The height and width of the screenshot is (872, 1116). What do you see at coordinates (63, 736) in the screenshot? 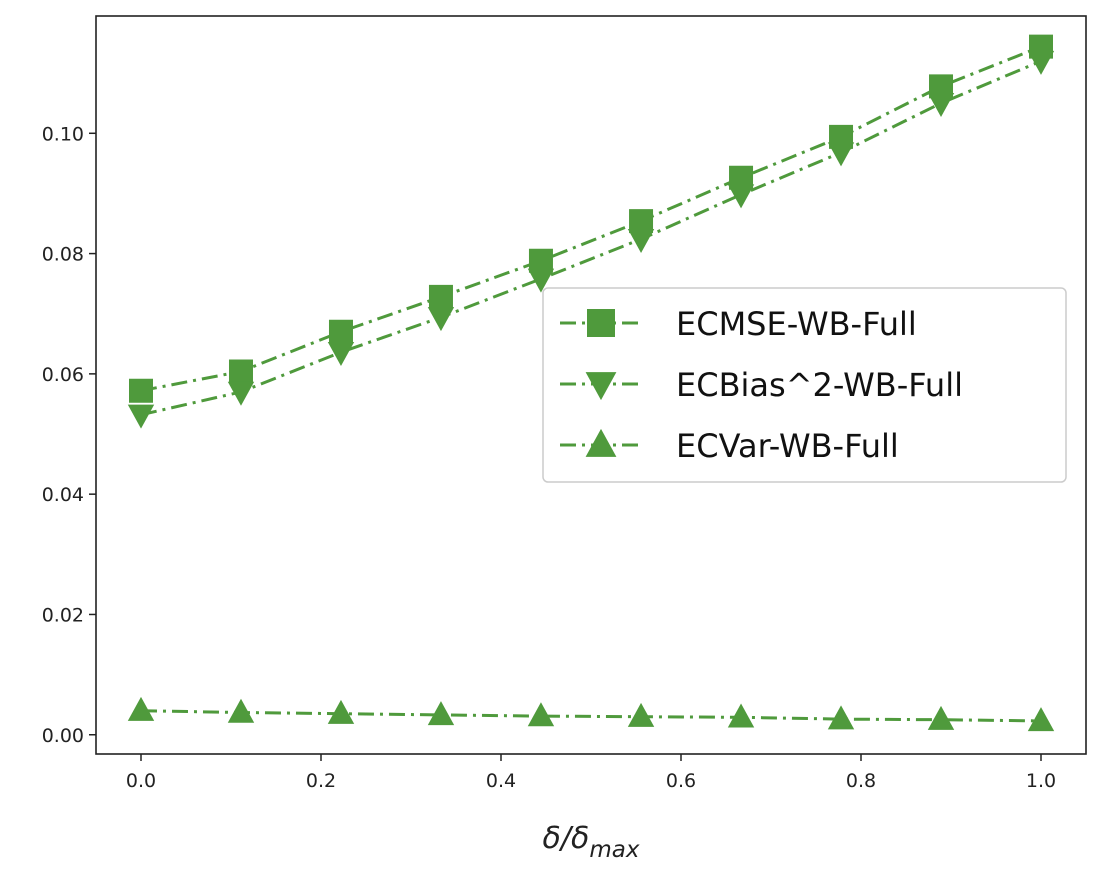
I see `y-tick-label-0: 0.00` at bounding box center [63, 736].